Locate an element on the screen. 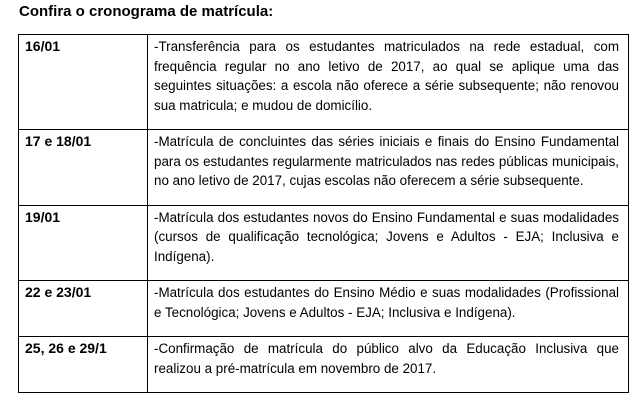  row-date: 16/01 is located at coordinates (83, 82).